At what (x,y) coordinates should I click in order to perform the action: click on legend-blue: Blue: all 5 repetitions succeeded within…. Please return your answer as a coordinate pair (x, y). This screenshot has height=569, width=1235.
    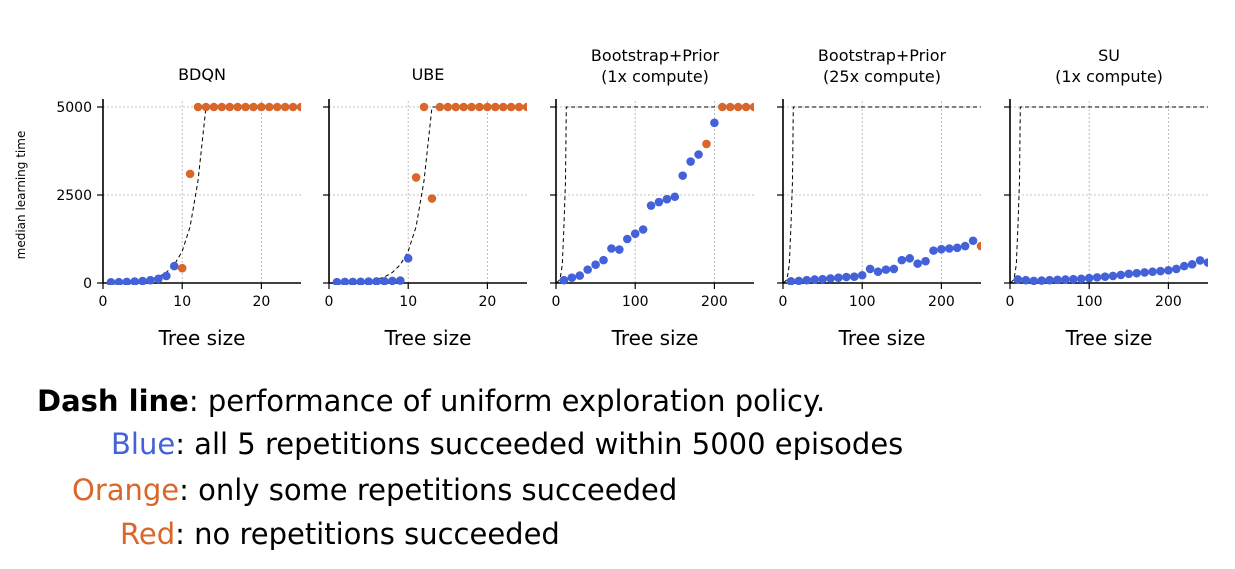
    Looking at the image, I should click on (507, 444).